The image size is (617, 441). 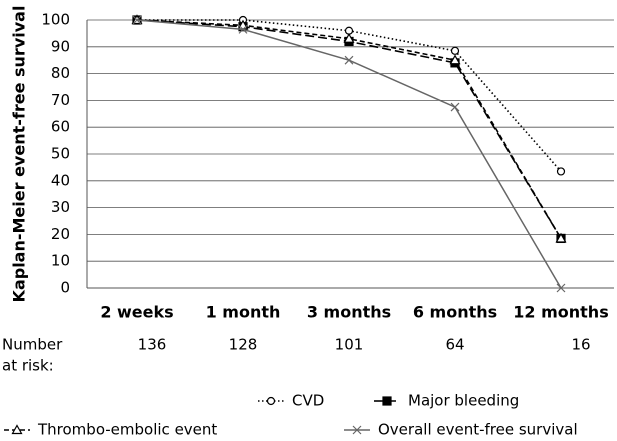 I want to click on y-tick-label: 30, so click(x=60, y=207).